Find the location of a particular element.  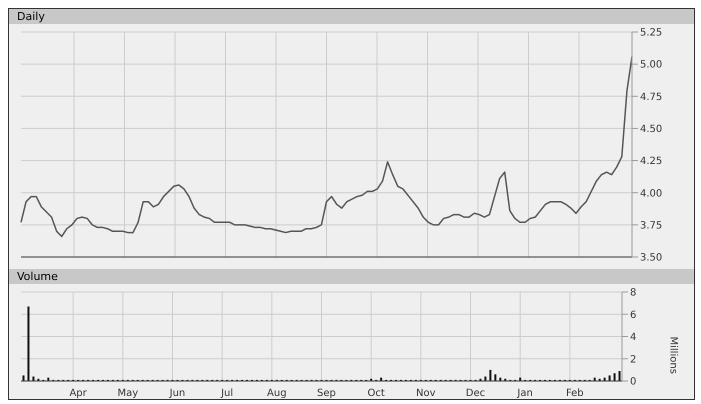

y-tick-label: 0 is located at coordinates (633, 382).